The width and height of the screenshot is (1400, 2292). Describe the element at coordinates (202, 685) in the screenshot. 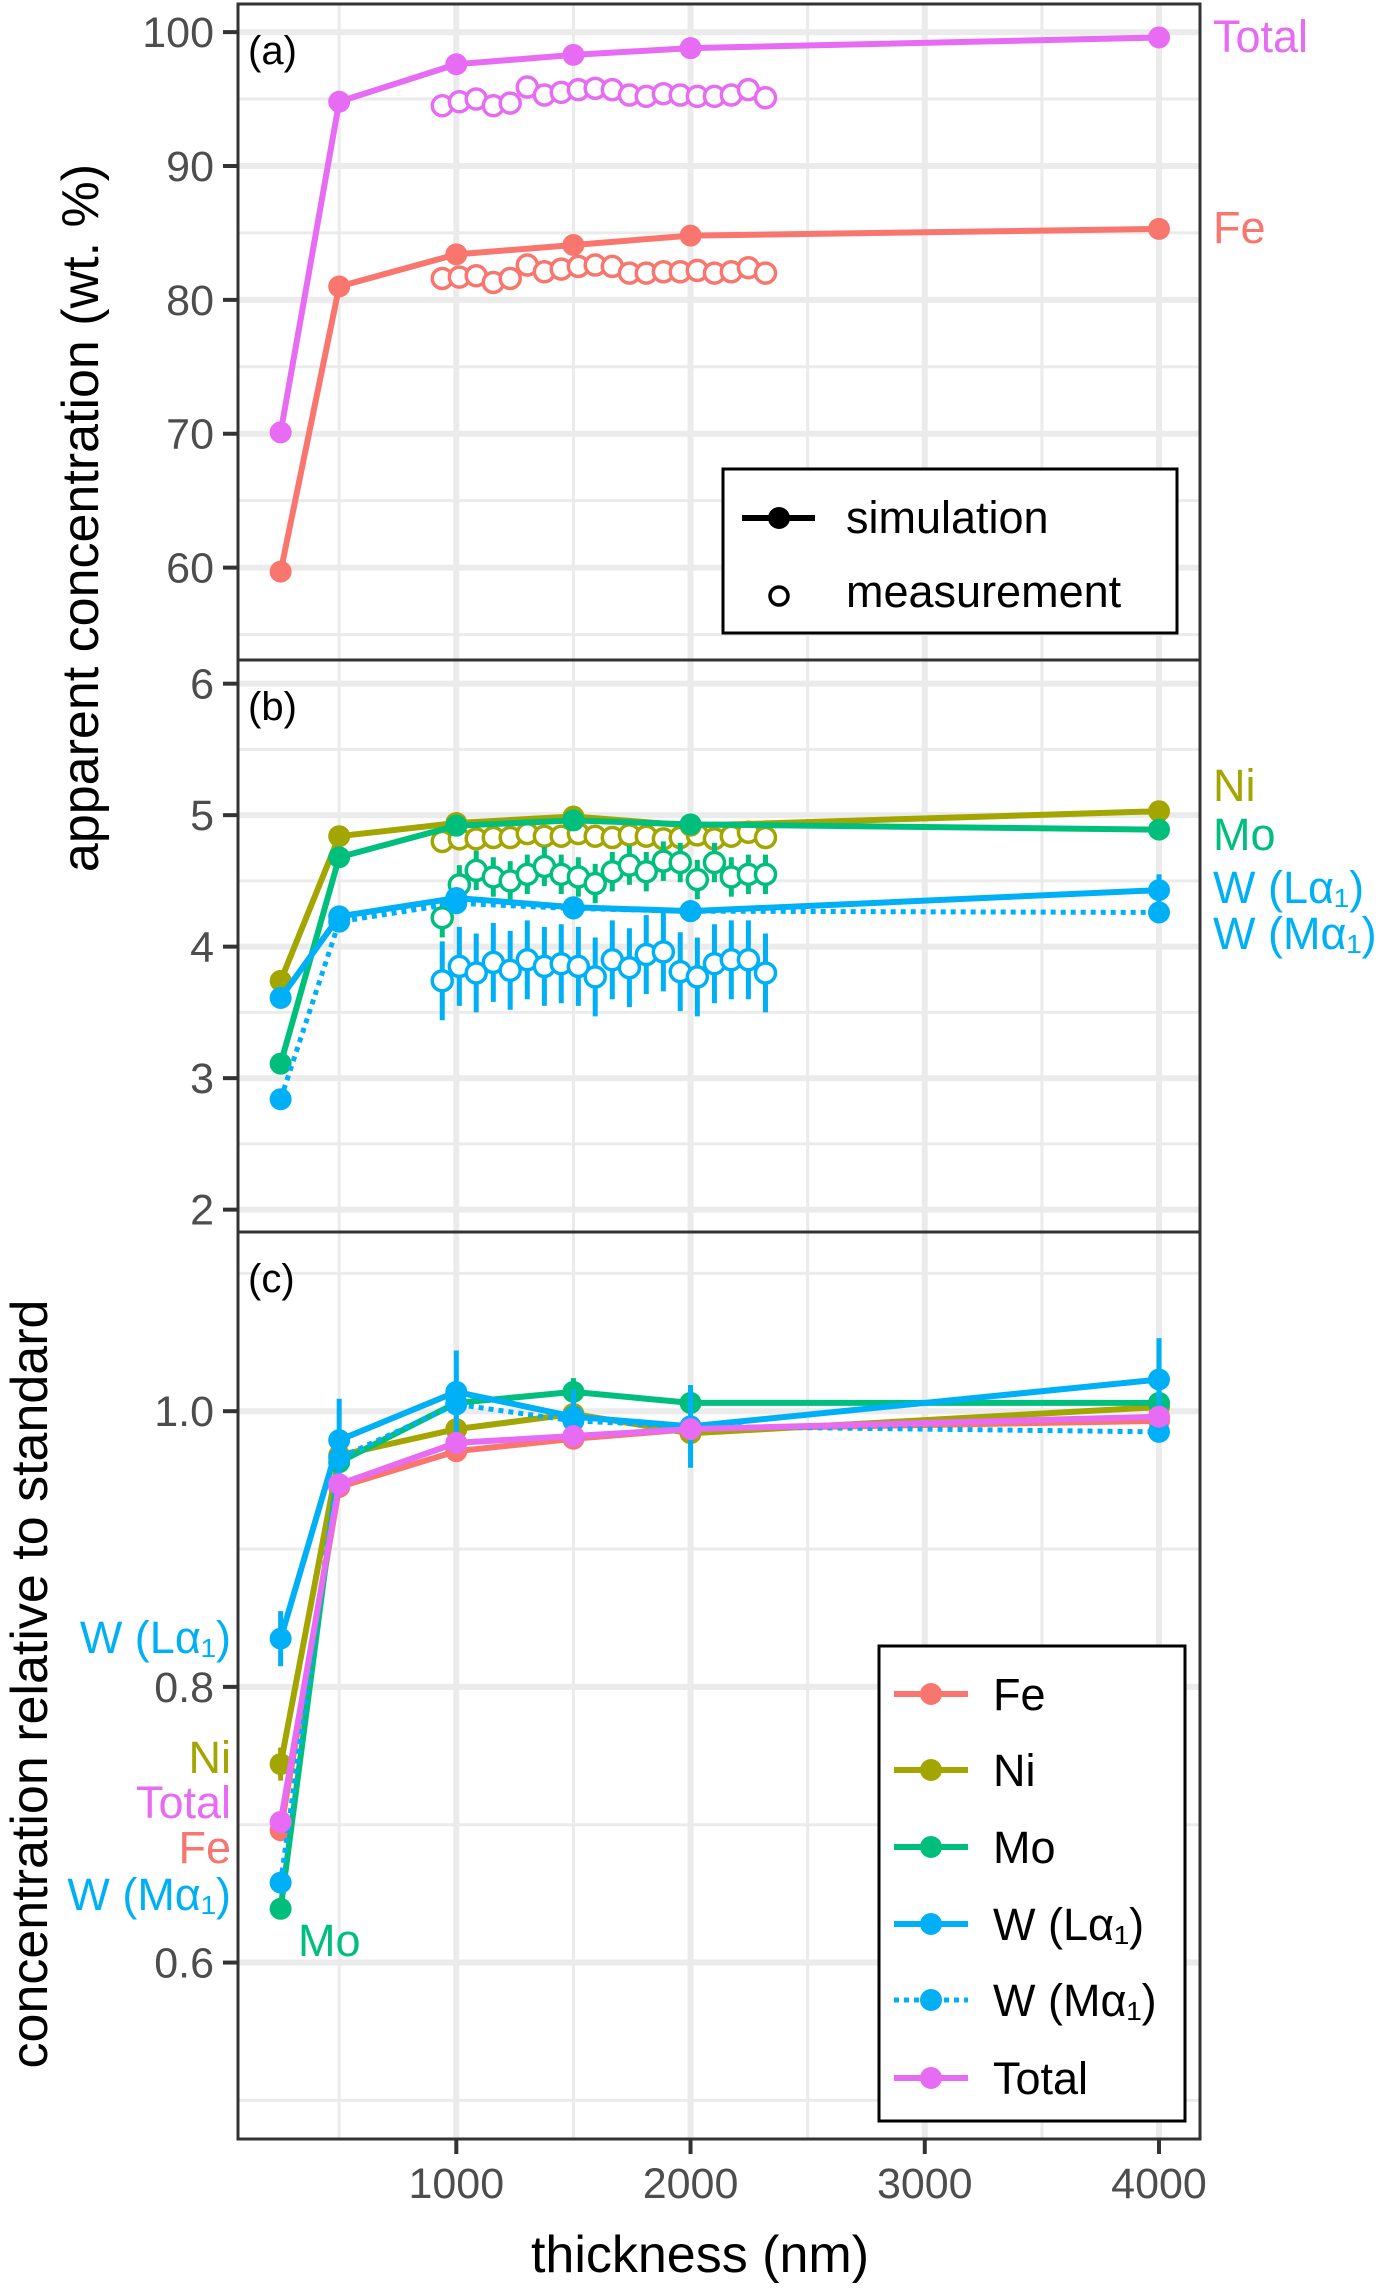

I see `y-tick-label: 6` at that location.